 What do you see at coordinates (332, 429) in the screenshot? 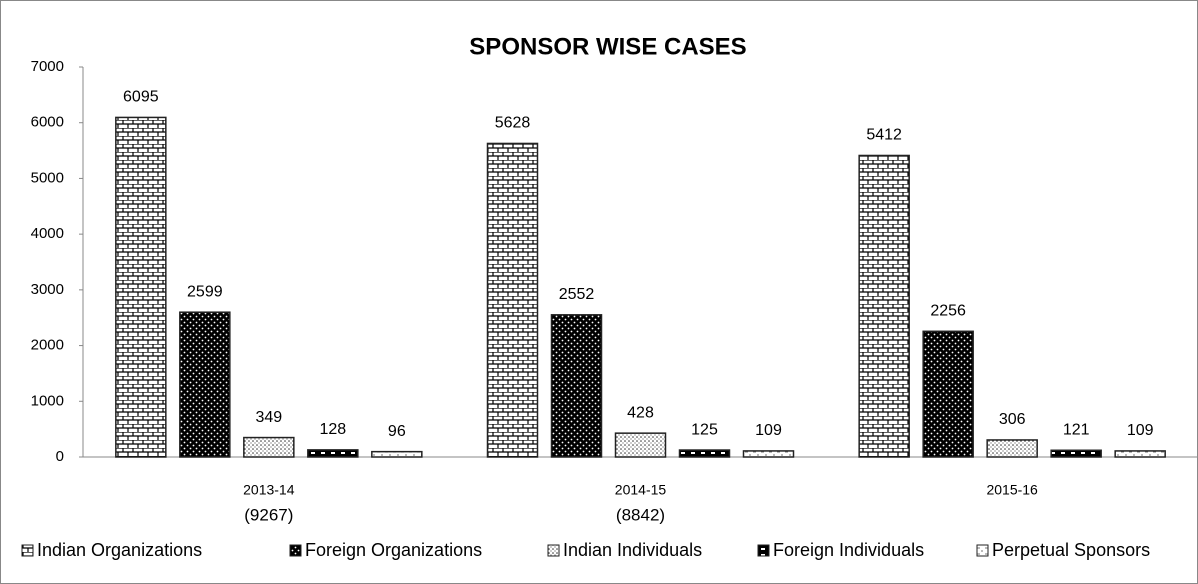
I see `data-label: 128` at bounding box center [332, 429].